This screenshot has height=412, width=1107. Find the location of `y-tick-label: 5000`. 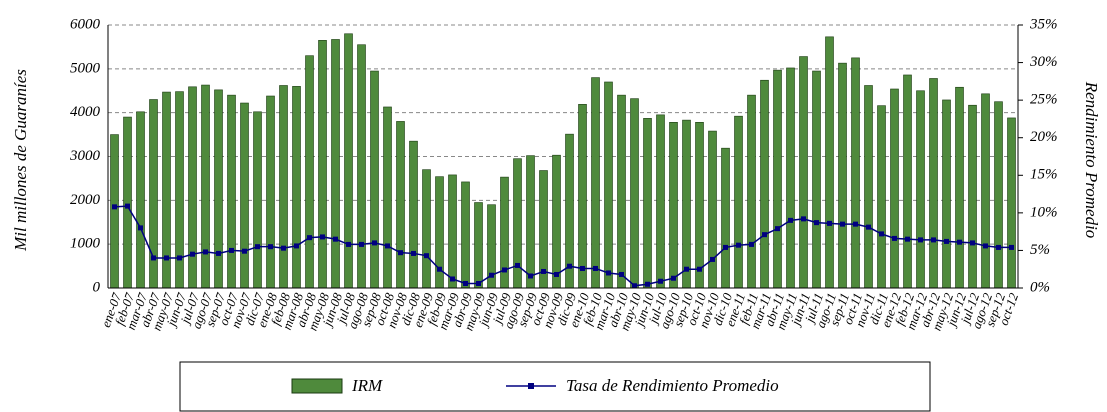

y-tick-label: 5000 is located at coordinates (85, 68).